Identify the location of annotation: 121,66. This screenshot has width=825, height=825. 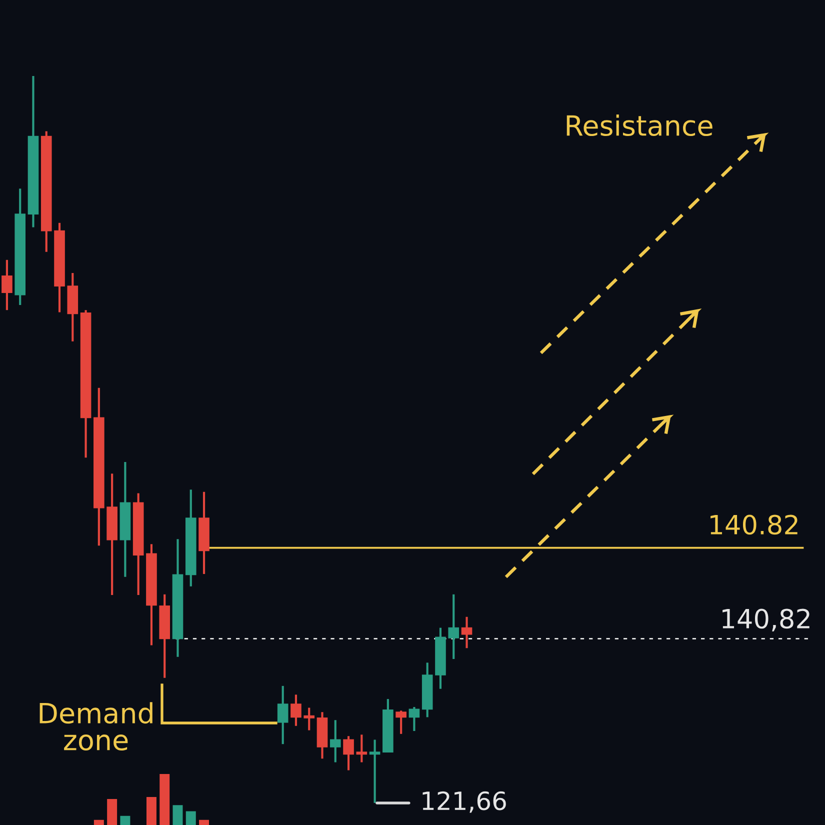
(464, 802).